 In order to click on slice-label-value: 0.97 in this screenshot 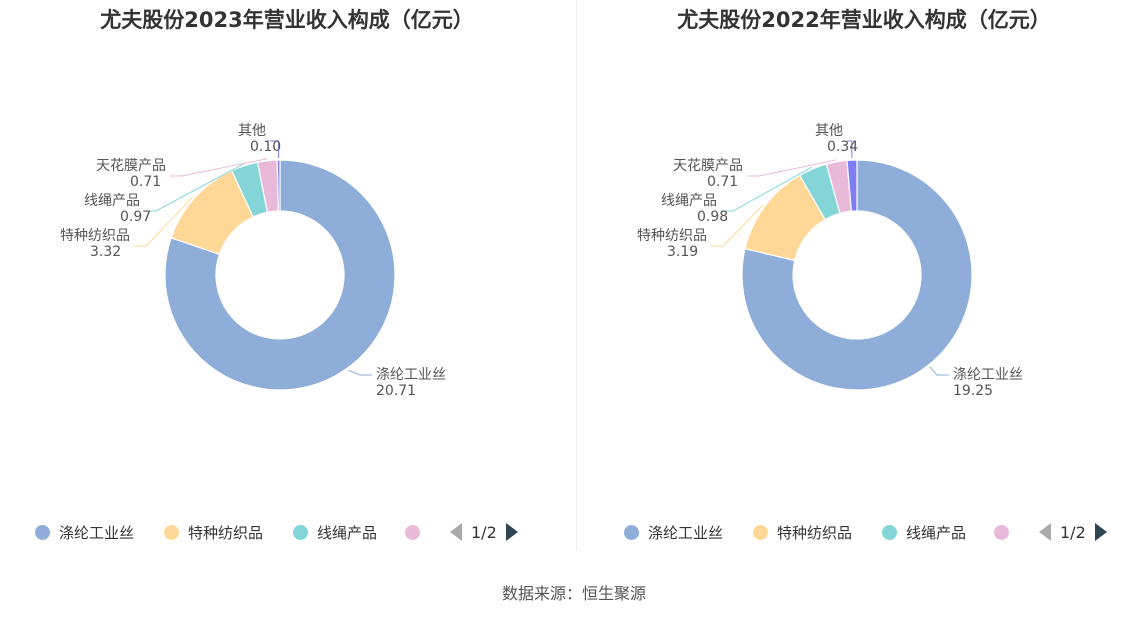, I will do `click(135, 217)`.